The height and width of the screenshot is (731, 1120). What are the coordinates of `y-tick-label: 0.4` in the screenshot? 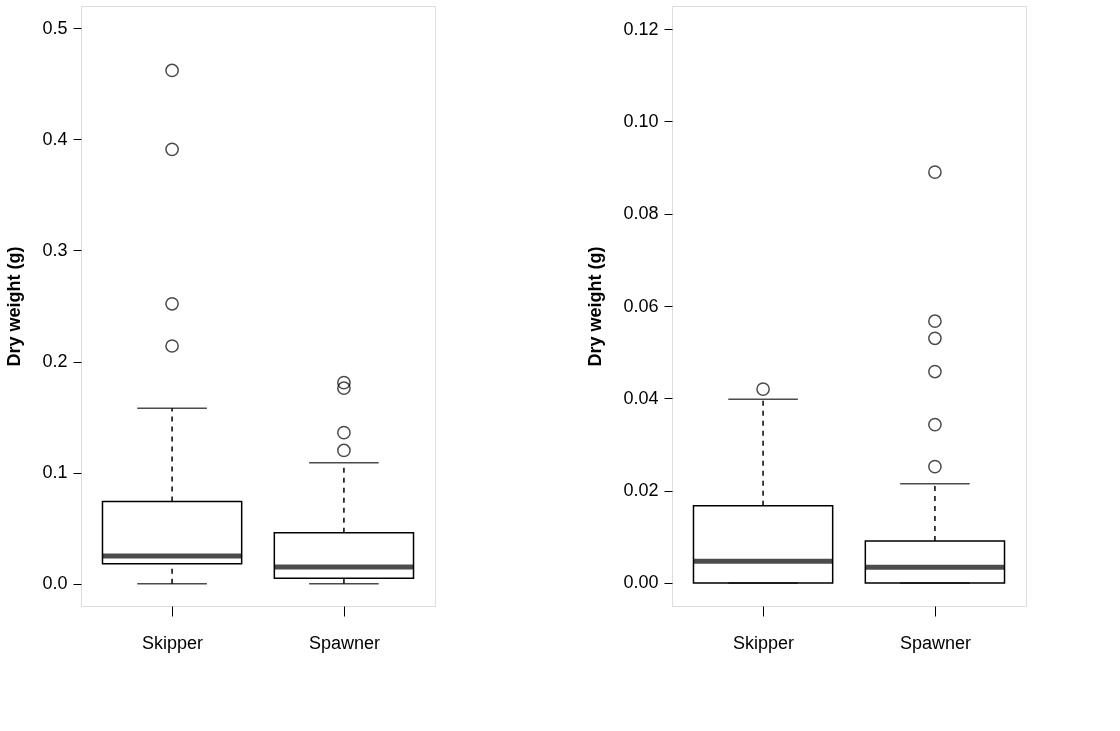 It's located at (55, 138).